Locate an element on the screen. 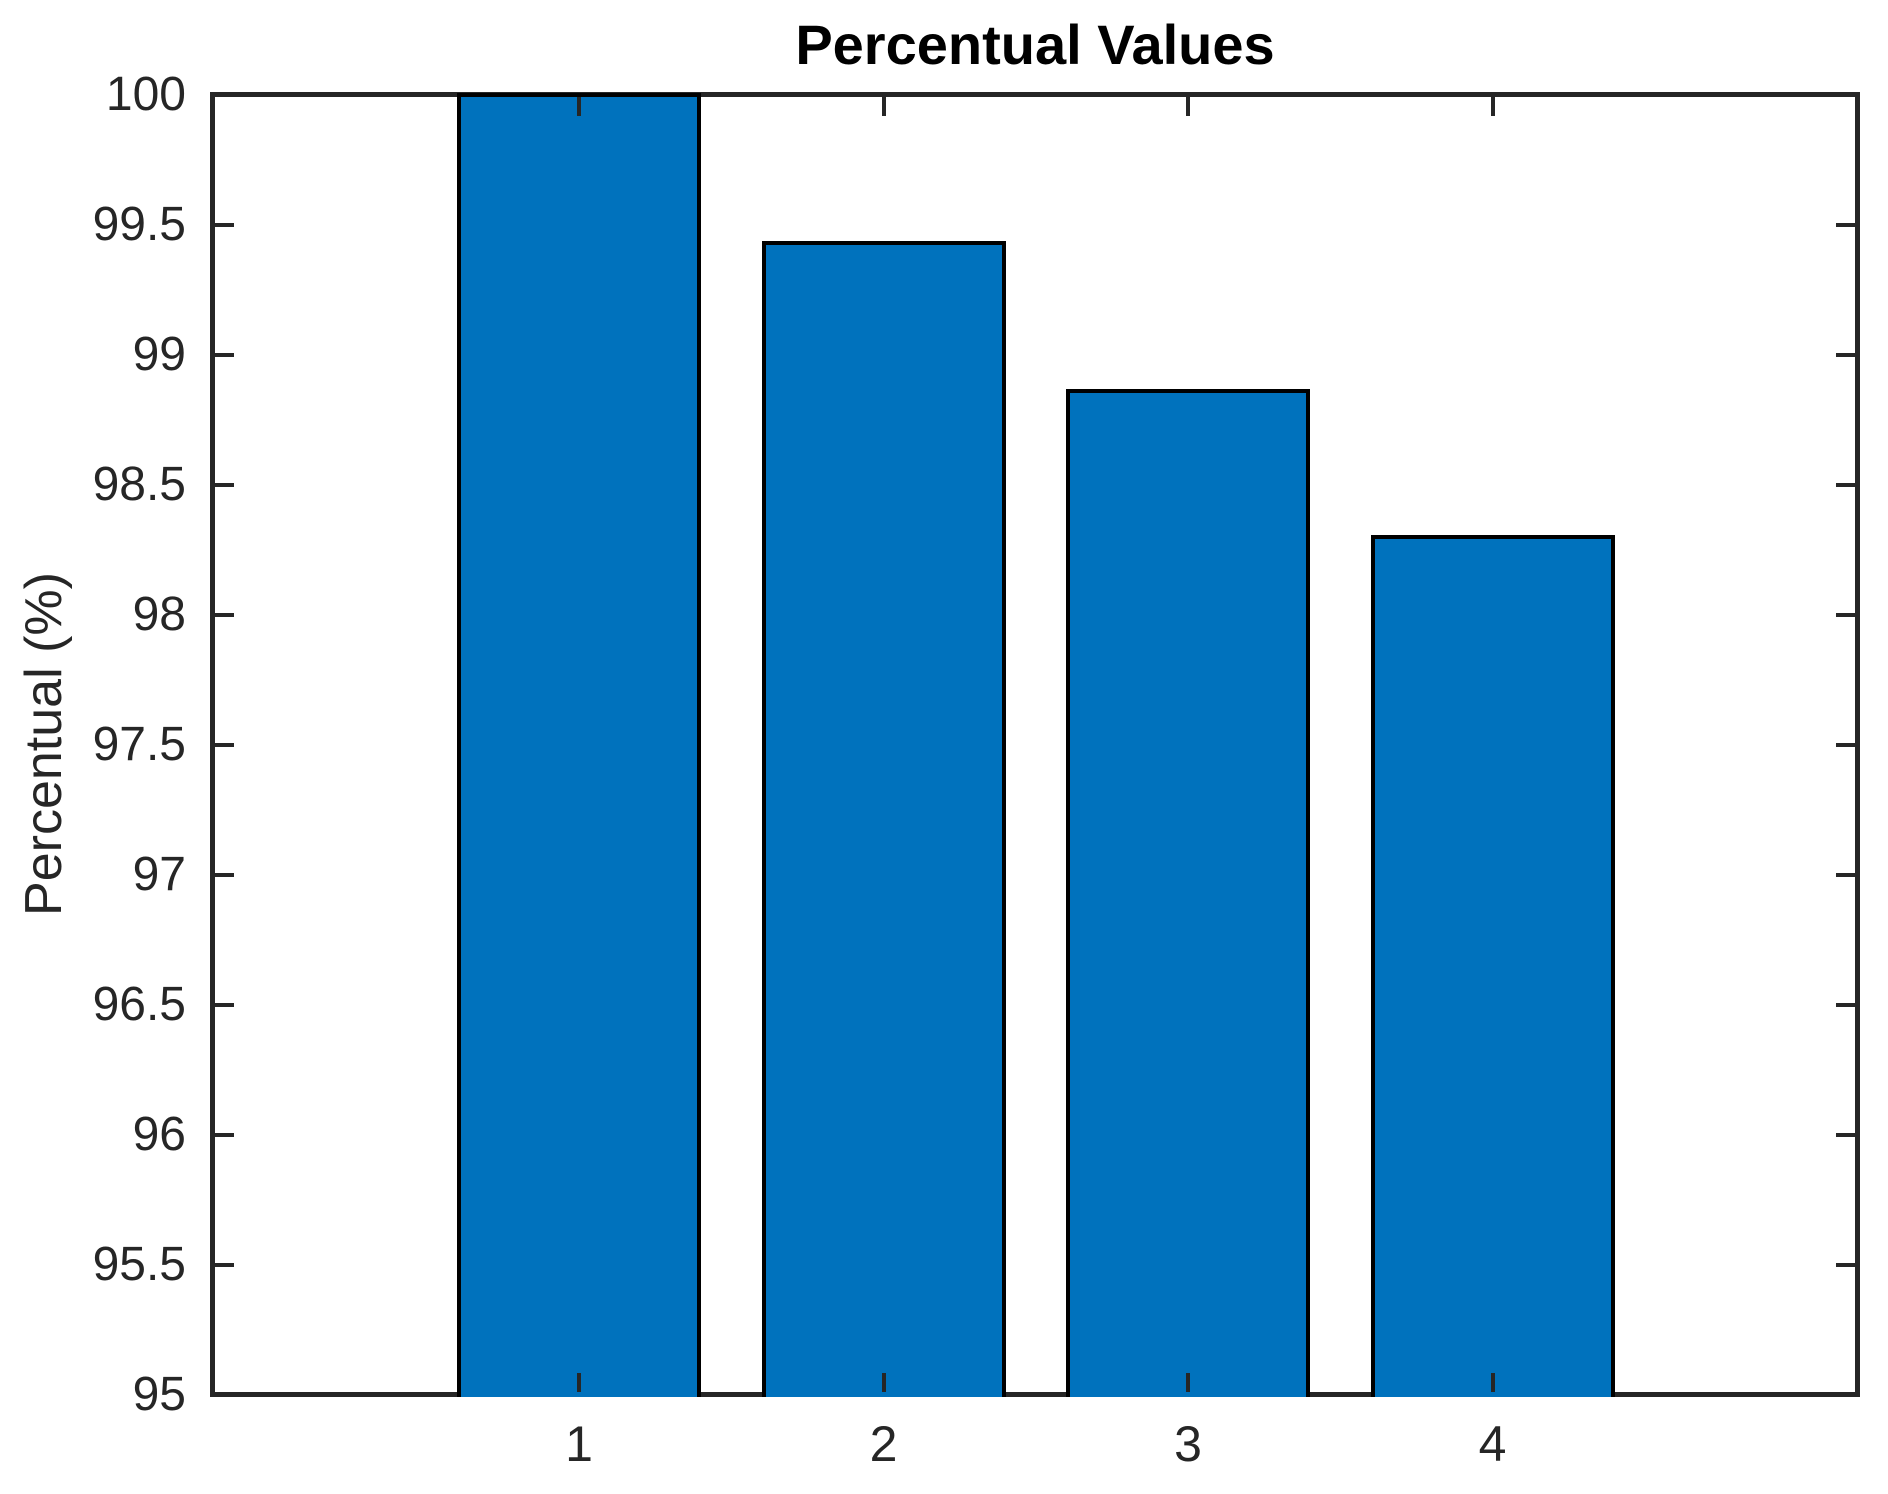  y-tick-label: 96.5 is located at coordinates (139, 1004).